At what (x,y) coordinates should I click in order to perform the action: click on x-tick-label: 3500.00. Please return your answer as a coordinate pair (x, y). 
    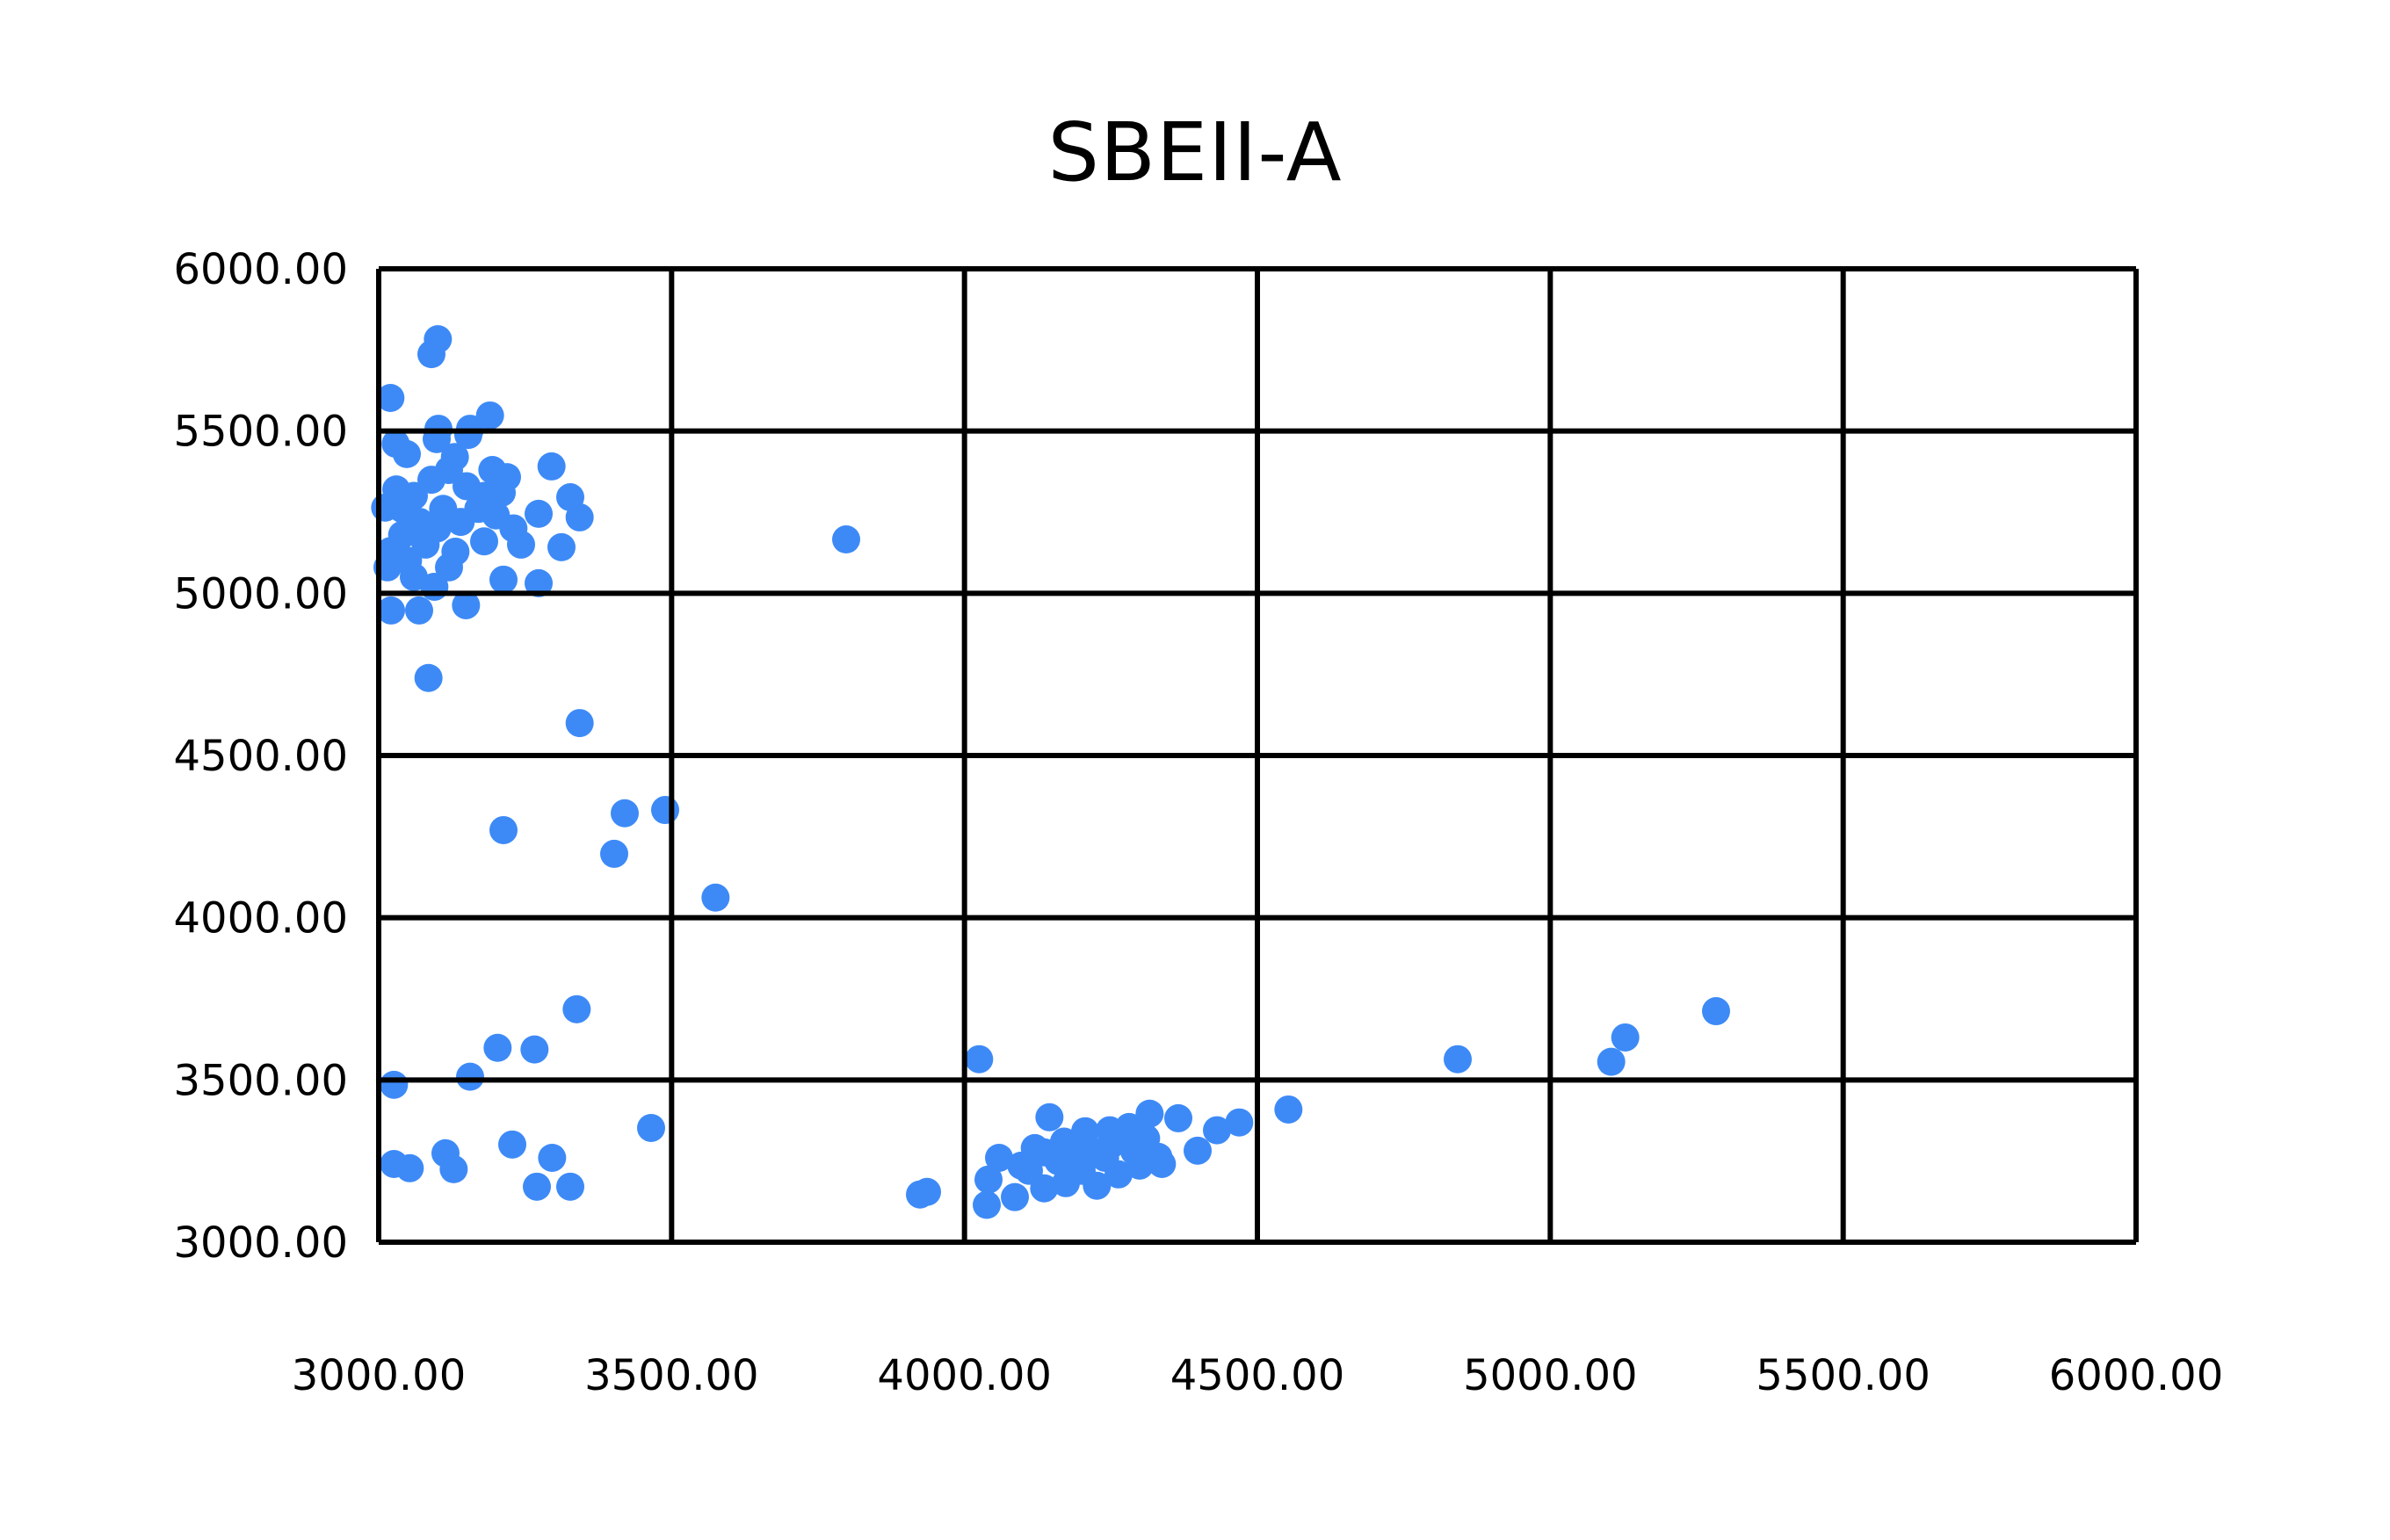
    Looking at the image, I should click on (671, 1375).